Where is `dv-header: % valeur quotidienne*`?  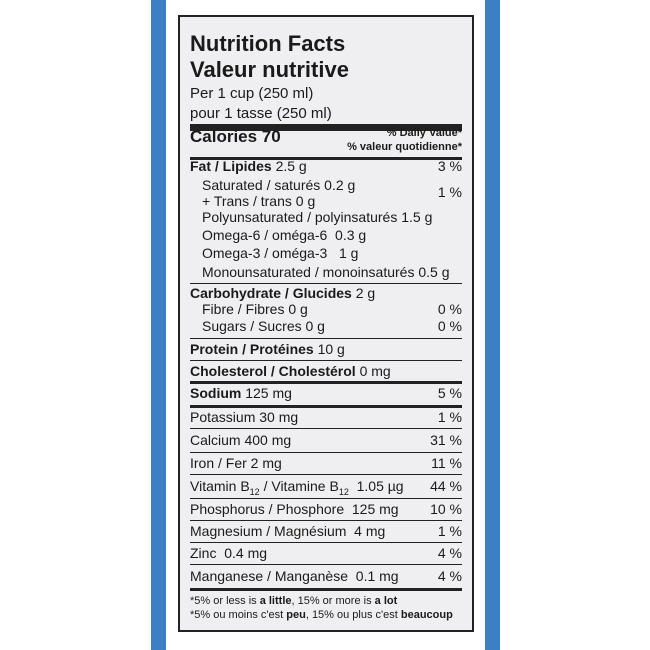 dv-header: % valeur quotidienne* is located at coordinates (404, 147).